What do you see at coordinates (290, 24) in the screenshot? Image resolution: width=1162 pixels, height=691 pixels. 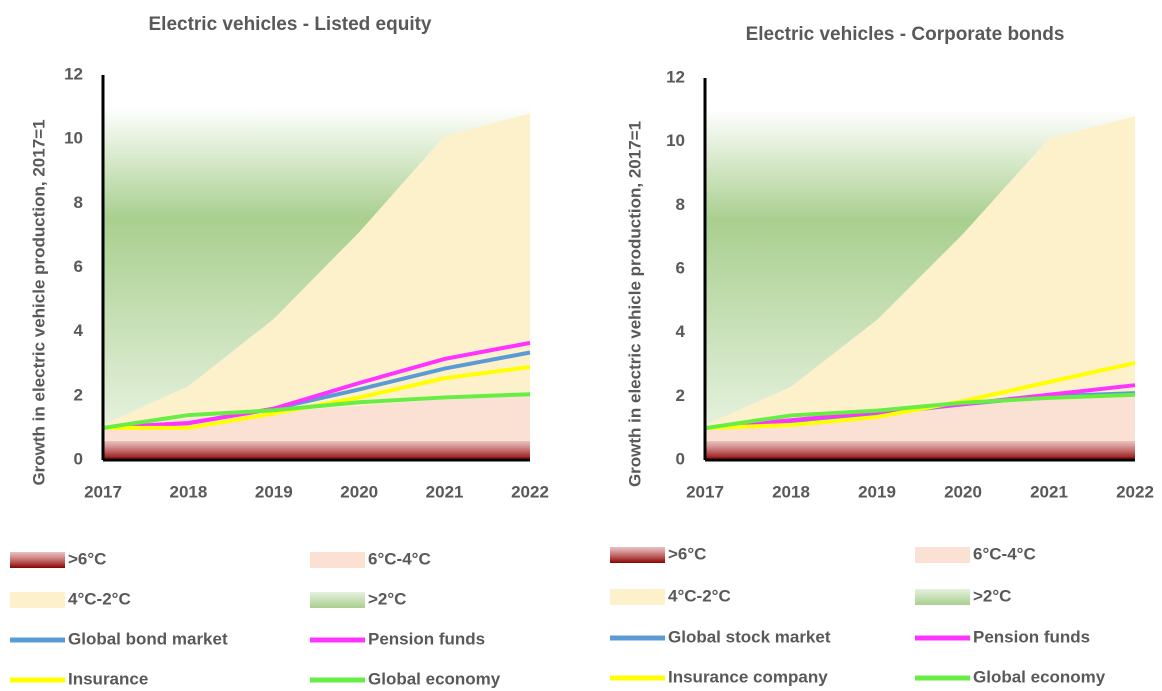 I see `chart-title: Electric vehicles - Listed equity` at bounding box center [290, 24].